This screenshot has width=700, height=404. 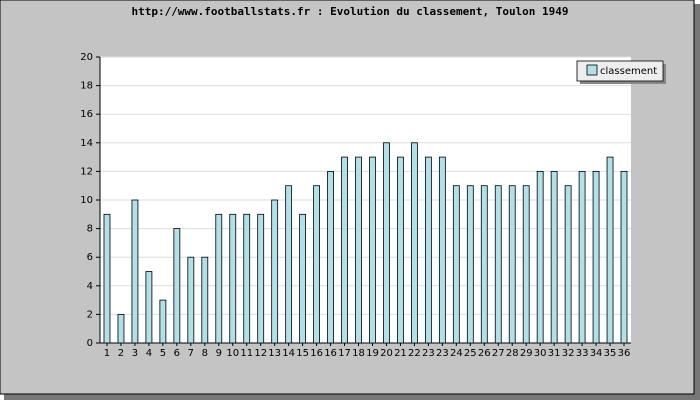 I want to click on x-tick-label: 22, so click(x=414, y=353).